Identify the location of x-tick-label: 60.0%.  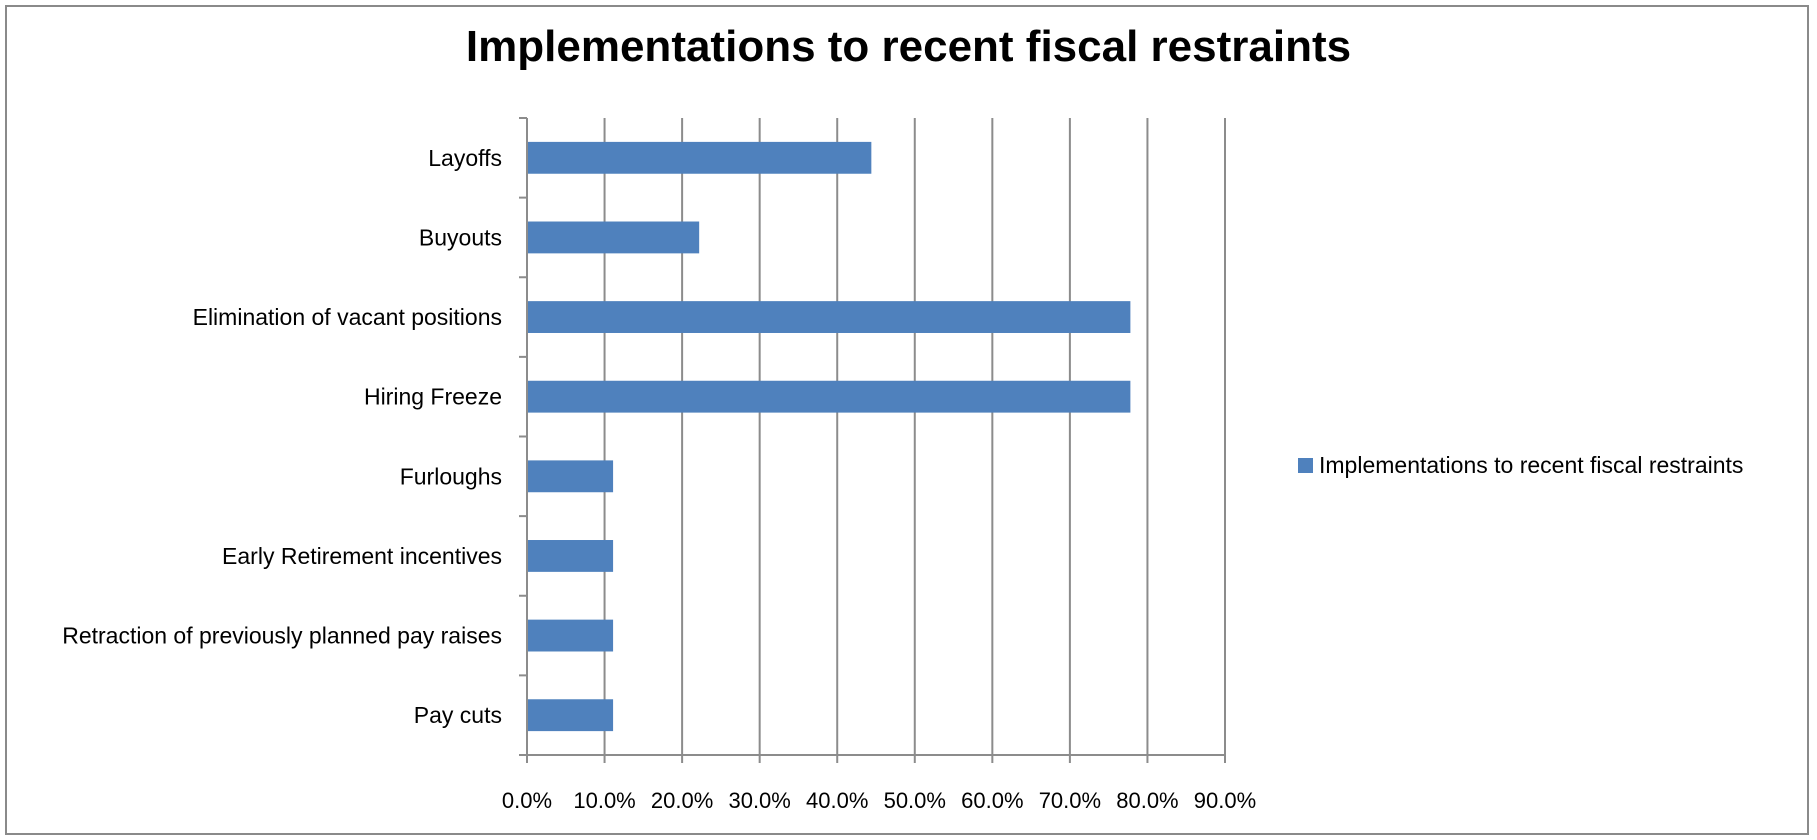
(992, 800).